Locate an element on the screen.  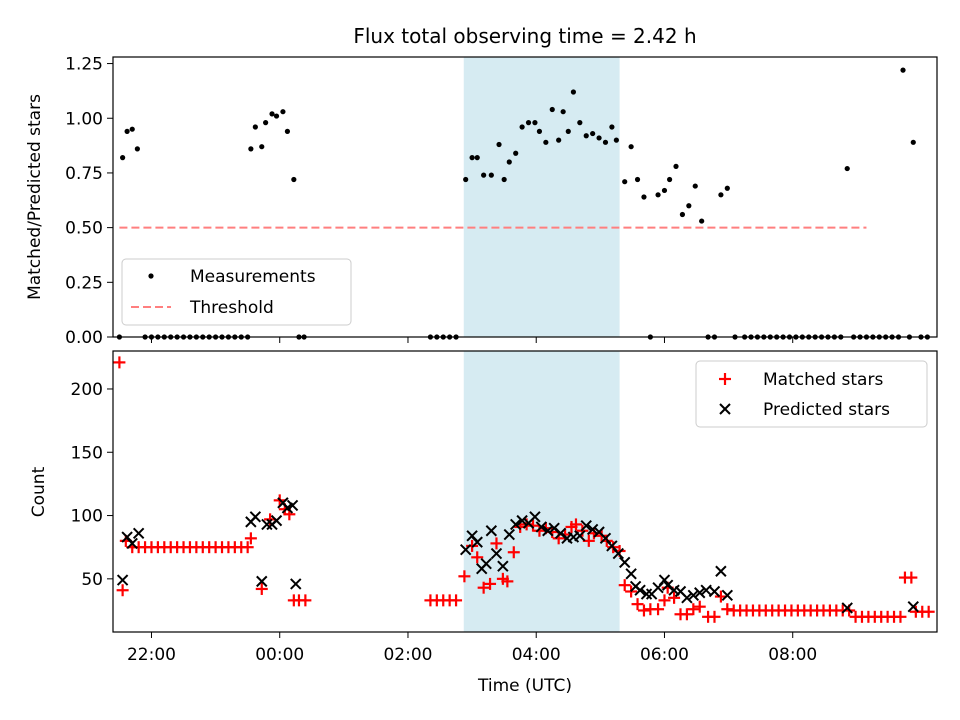
legend-measurements-marker is located at coordinates (151, 276).